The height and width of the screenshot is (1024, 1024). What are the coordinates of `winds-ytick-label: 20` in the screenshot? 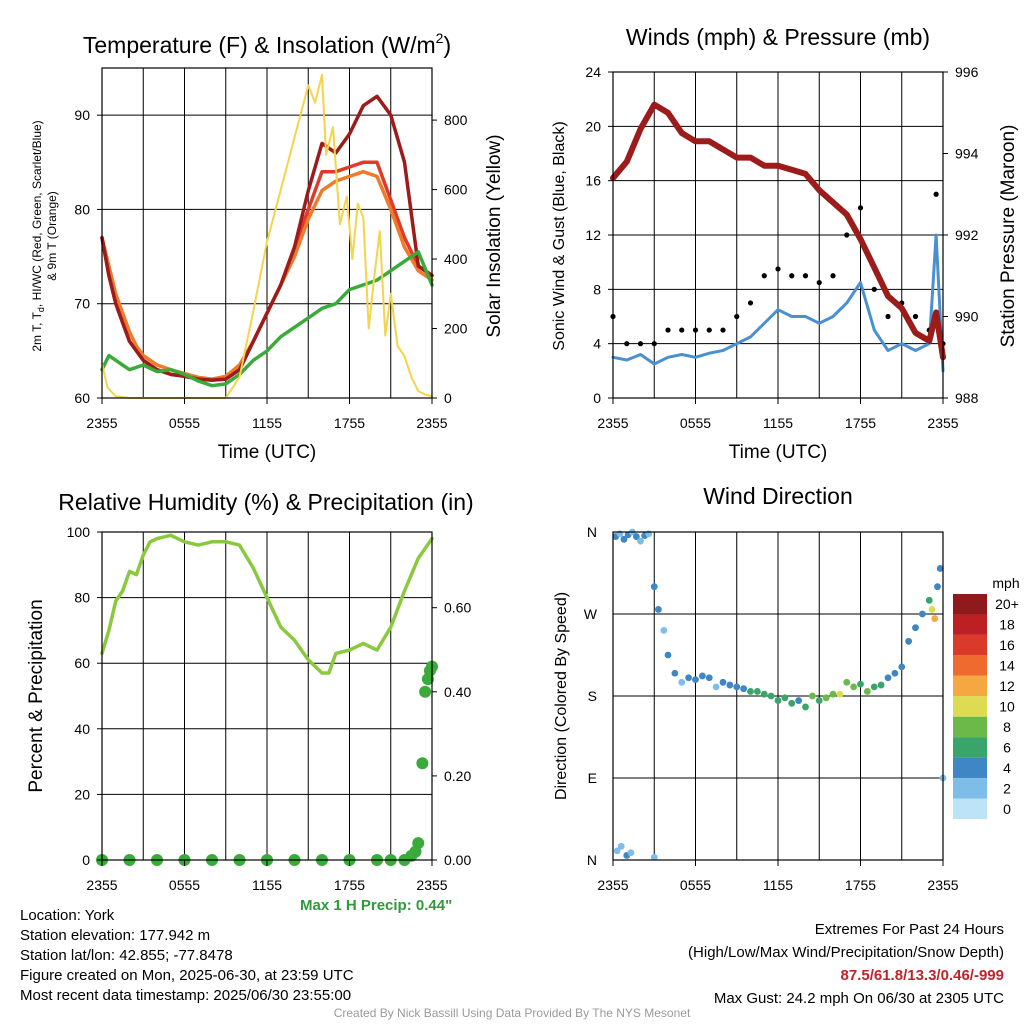 It's located at (593, 126).